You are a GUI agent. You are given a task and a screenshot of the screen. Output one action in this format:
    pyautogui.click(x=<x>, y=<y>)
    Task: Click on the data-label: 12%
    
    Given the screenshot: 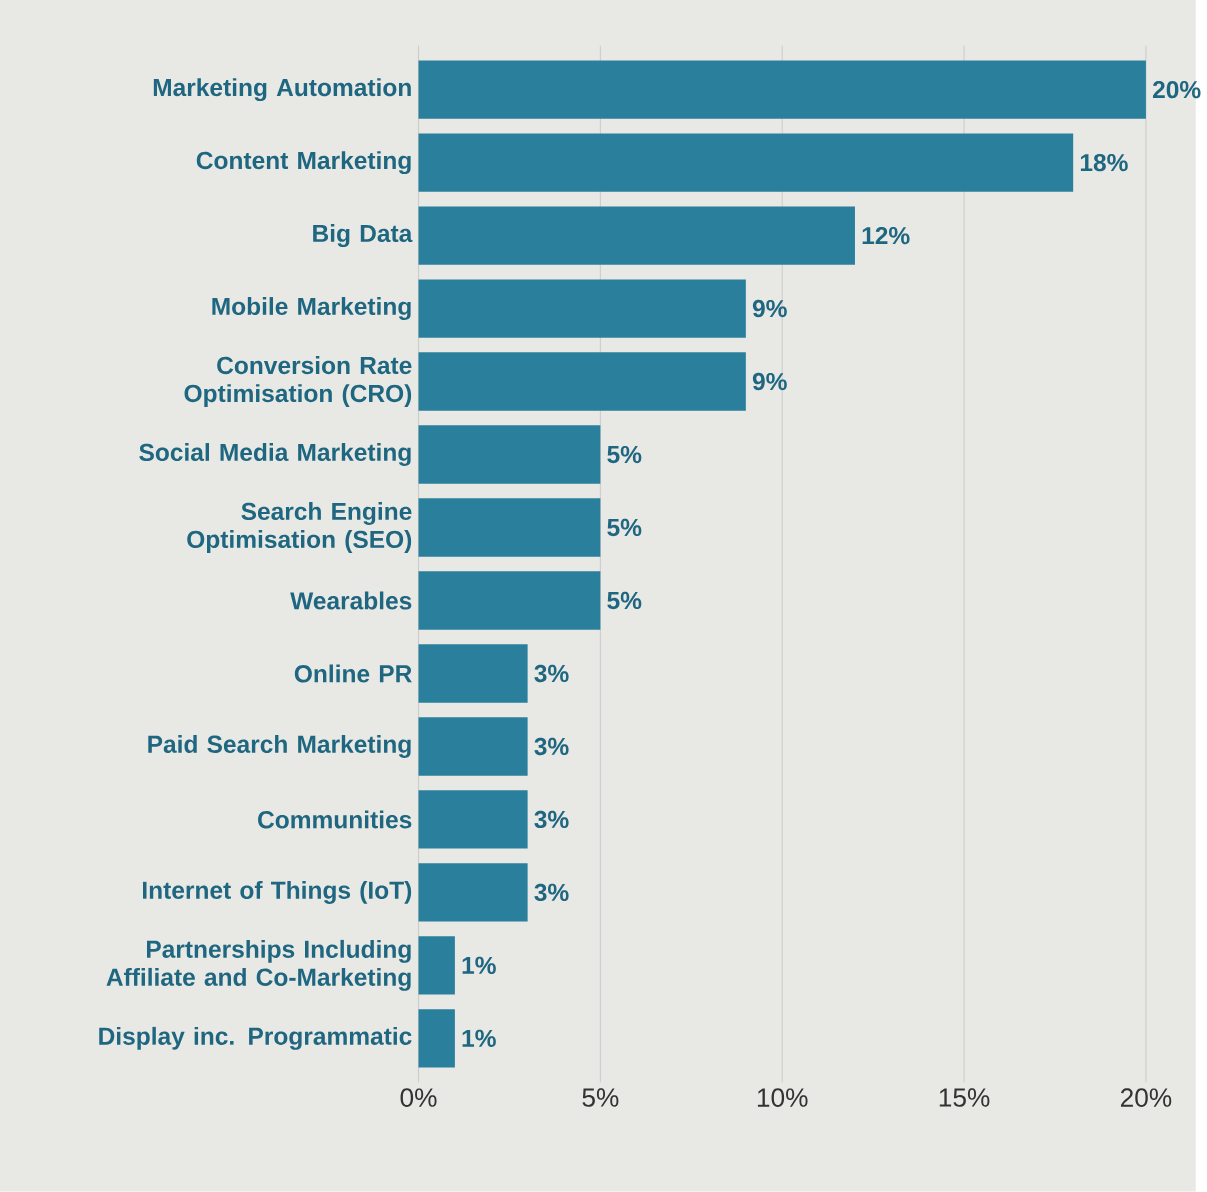 What is the action you would take?
    pyautogui.click(x=886, y=236)
    